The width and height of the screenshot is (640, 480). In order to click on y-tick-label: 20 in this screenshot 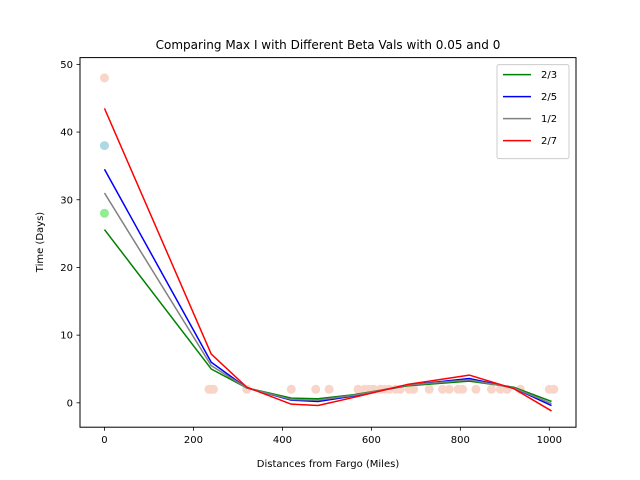, I will do `click(66, 268)`.